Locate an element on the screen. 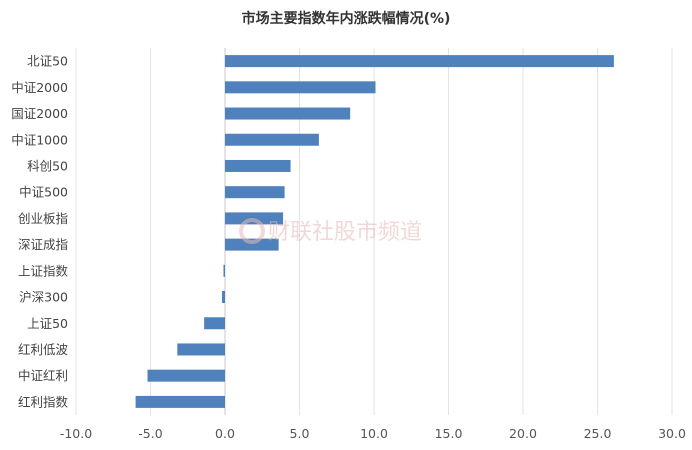 This screenshot has width=692, height=450. watermark: 财联社股市频道 is located at coordinates (330, 231).